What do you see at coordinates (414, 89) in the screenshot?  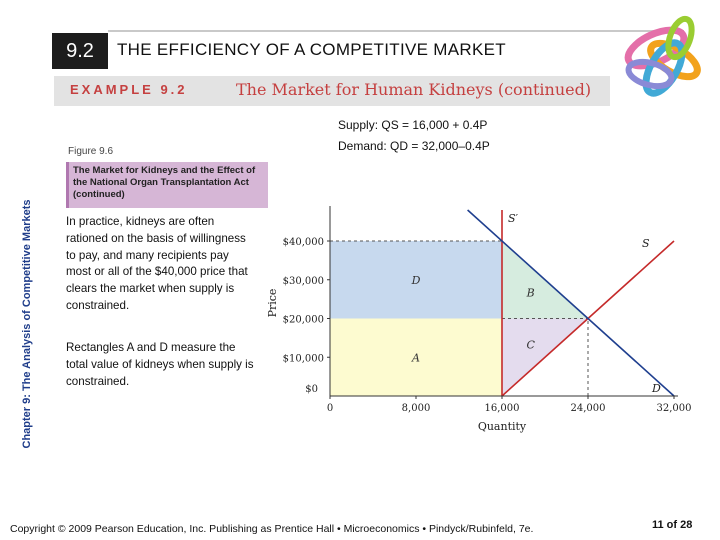 I see `example-title: The Market for Human Kidneys (continued)` at bounding box center [414, 89].